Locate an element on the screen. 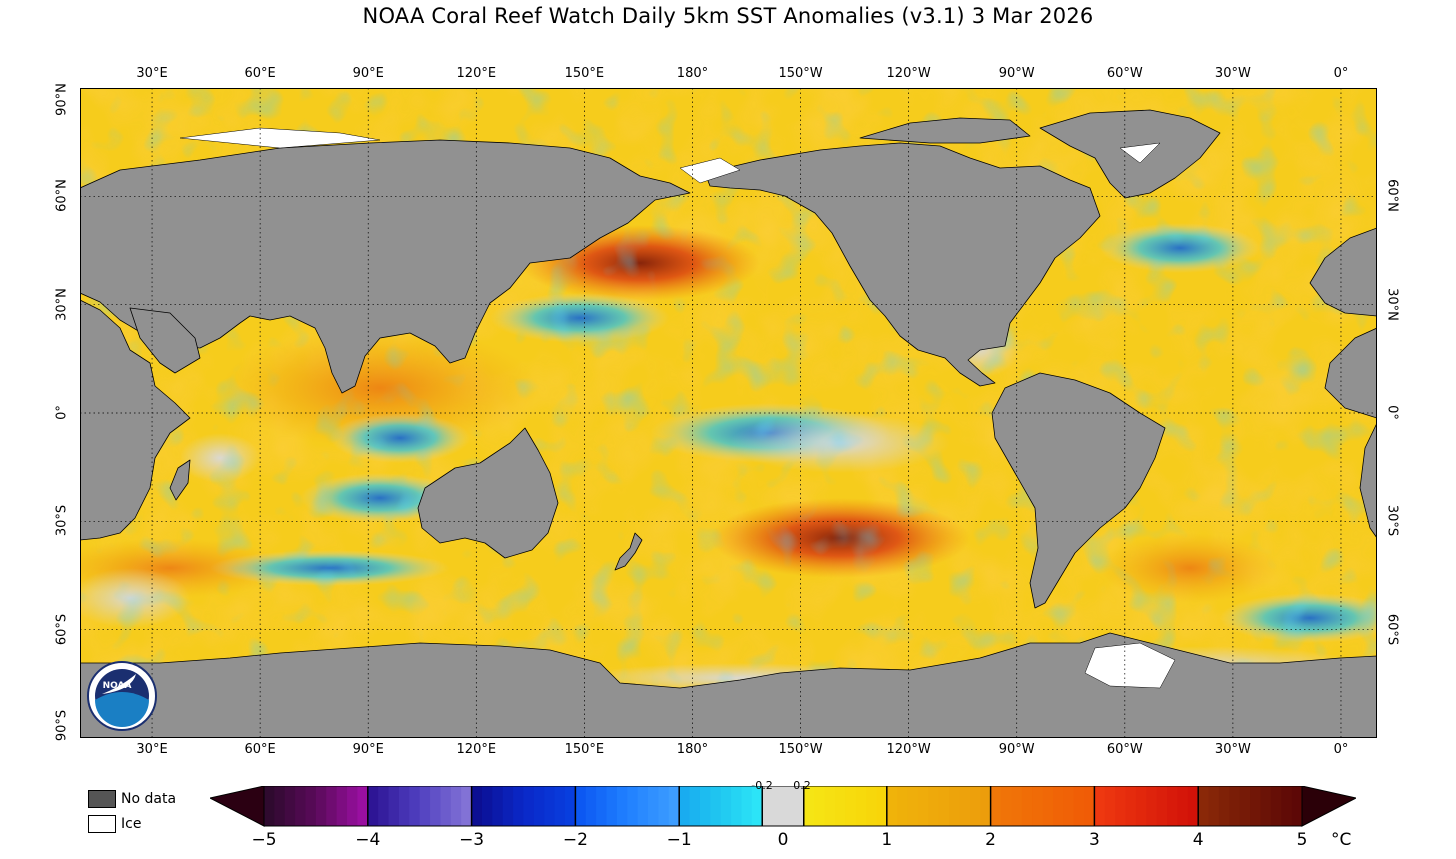  arabia is located at coordinates (165, 340).